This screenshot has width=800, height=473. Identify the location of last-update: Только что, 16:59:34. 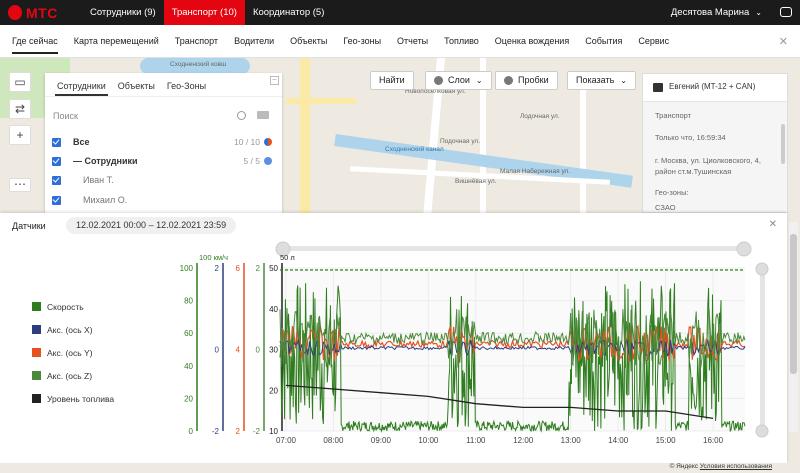
(690, 137).